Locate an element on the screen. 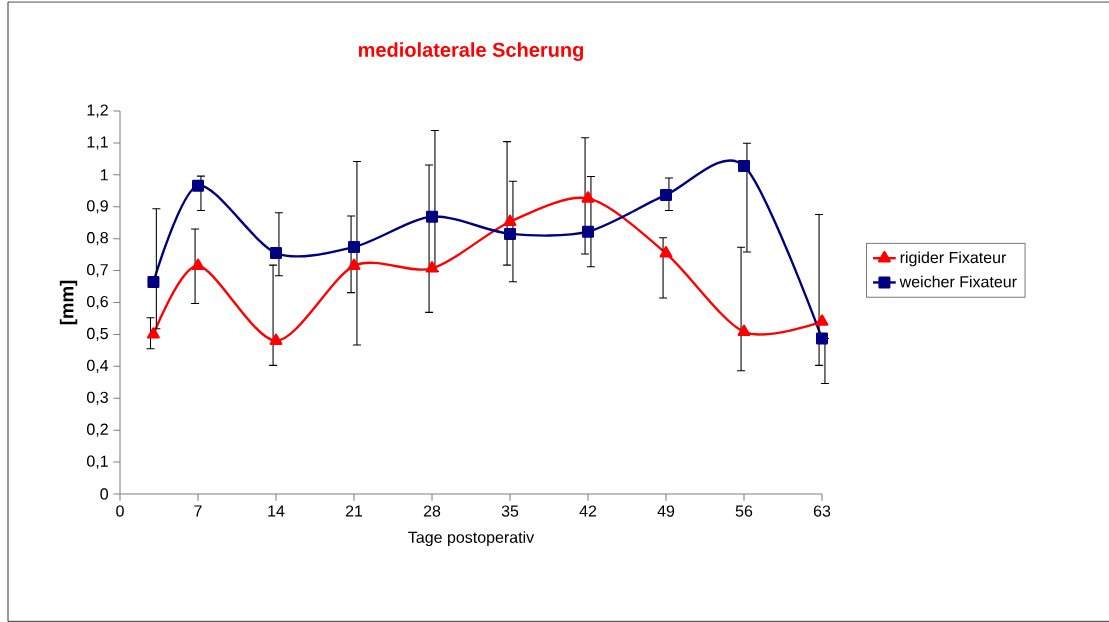 The image size is (1109, 622). x-tick-label: 42 is located at coordinates (588, 511).